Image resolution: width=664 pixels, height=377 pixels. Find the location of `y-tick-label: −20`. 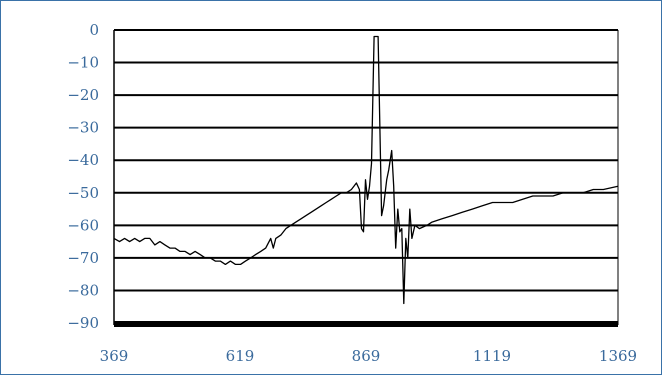

y-tick-label: −20 is located at coordinates (83, 95).